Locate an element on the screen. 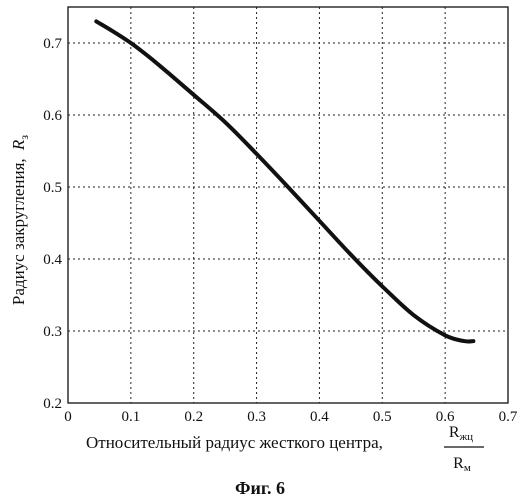 The height and width of the screenshot is (500, 520). y-tick-label: 0.4 is located at coordinates (52, 260).